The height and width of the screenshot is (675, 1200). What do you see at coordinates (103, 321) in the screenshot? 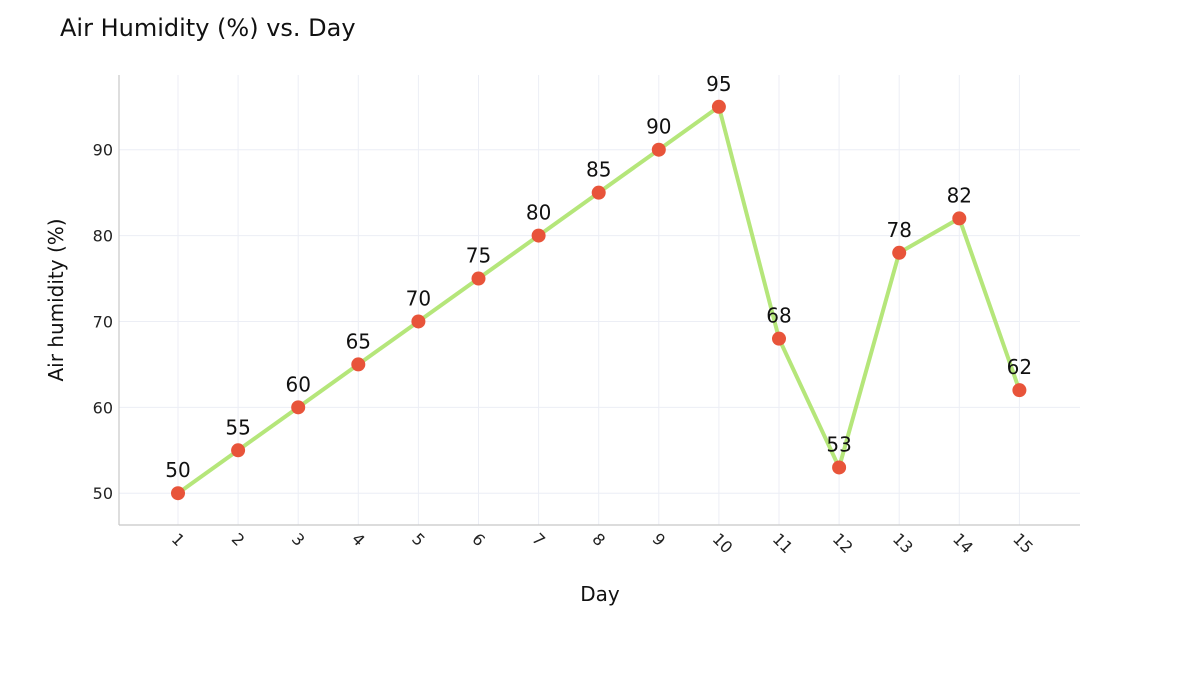
I see `y-tick-label: 70` at bounding box center [103, 321].